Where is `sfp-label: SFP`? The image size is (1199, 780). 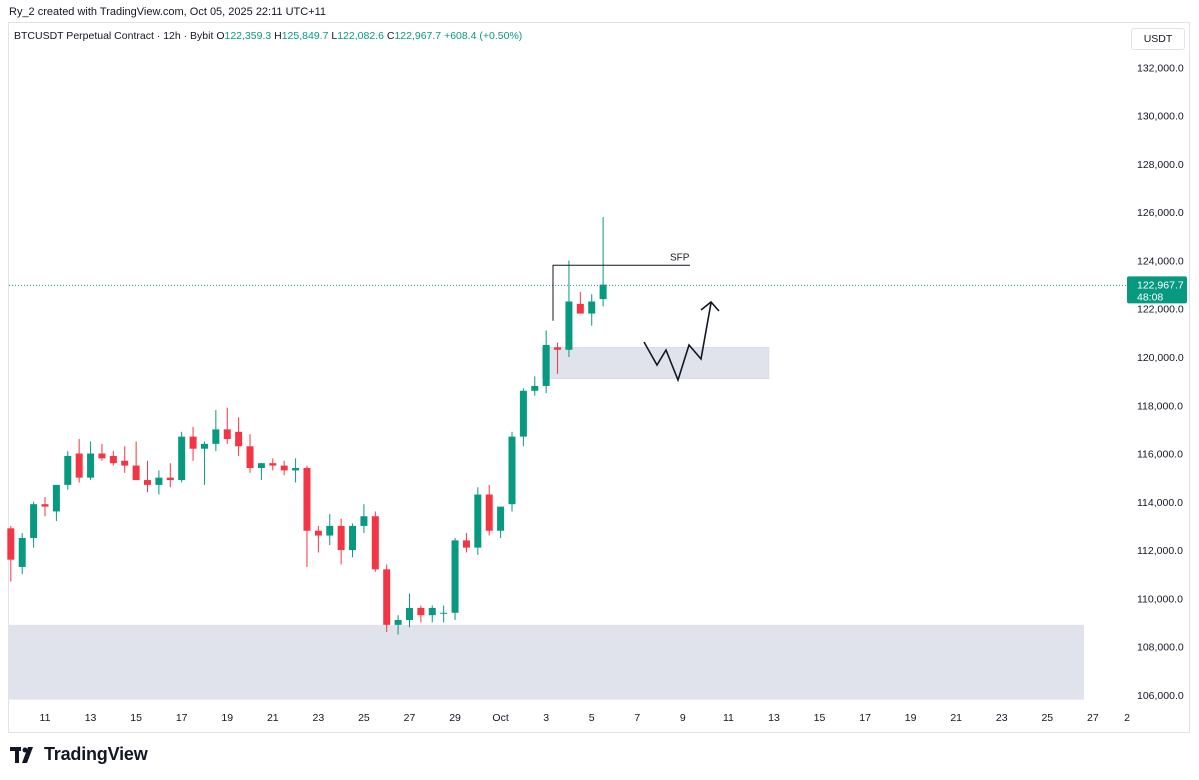 sfp-label: SFP is located at coordinates (680, 257).